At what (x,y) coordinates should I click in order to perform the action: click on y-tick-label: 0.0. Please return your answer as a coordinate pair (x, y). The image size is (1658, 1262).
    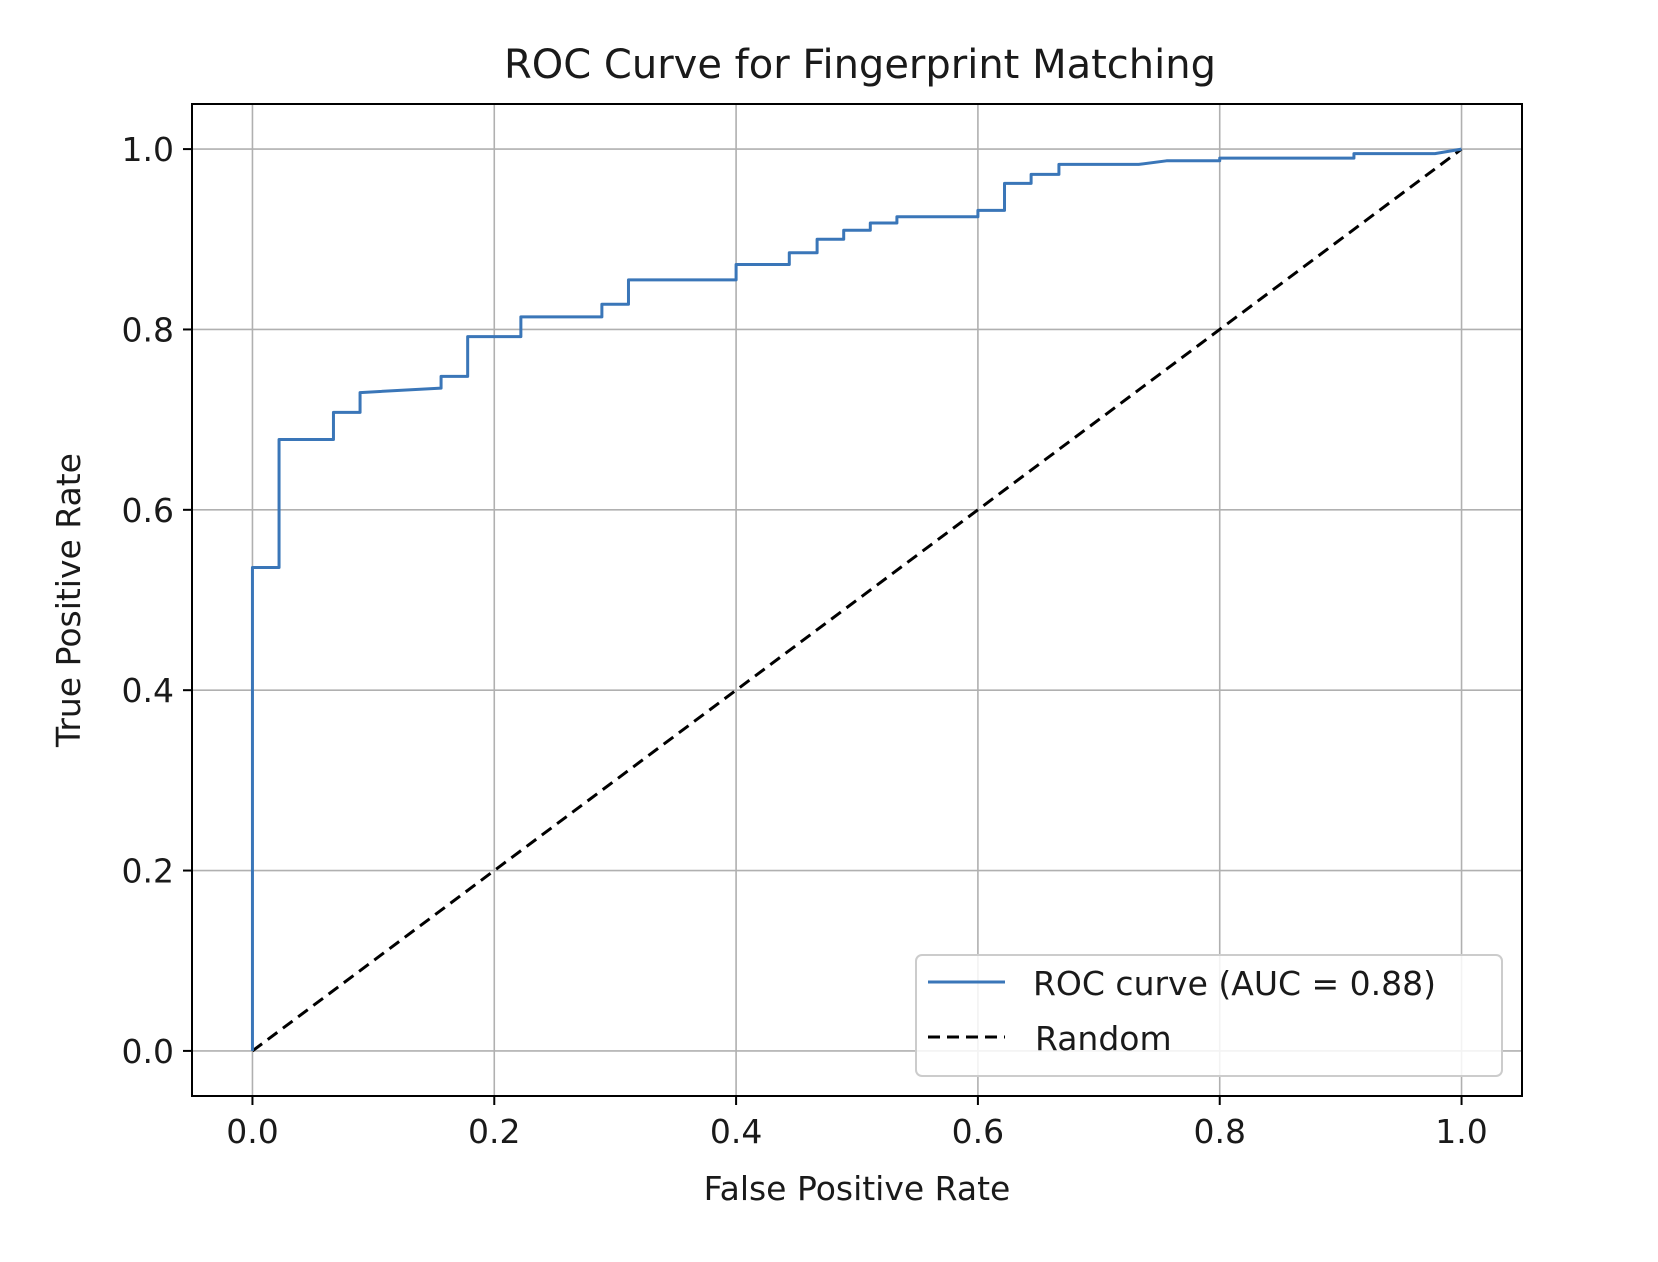
    Looking at the image, I should click on (148, 1051).